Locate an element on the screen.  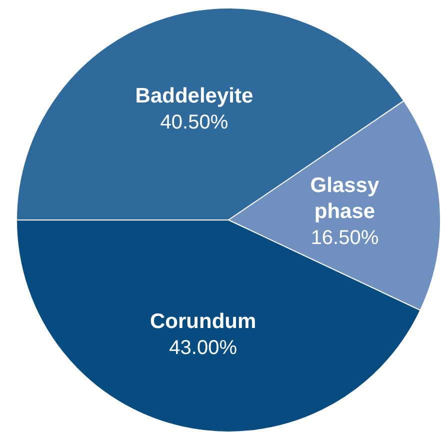
data-label: 16.50% is located at coordinates (344, 237).